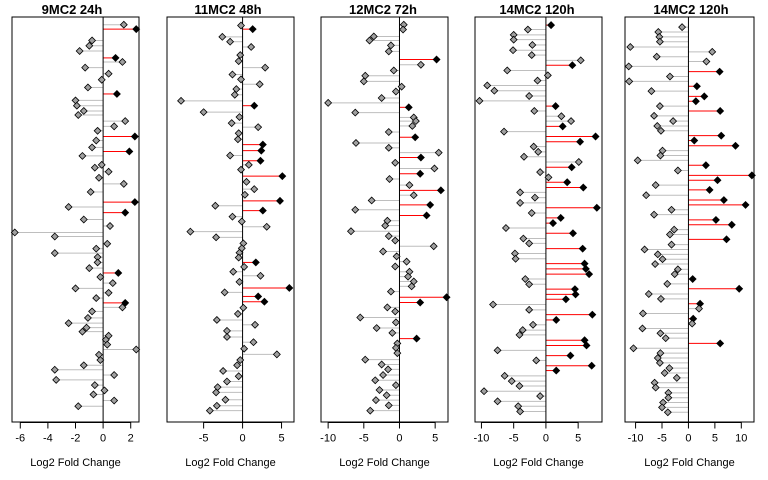  I want to click on panel-5-tick-label-3: 0, so click(688, 439).